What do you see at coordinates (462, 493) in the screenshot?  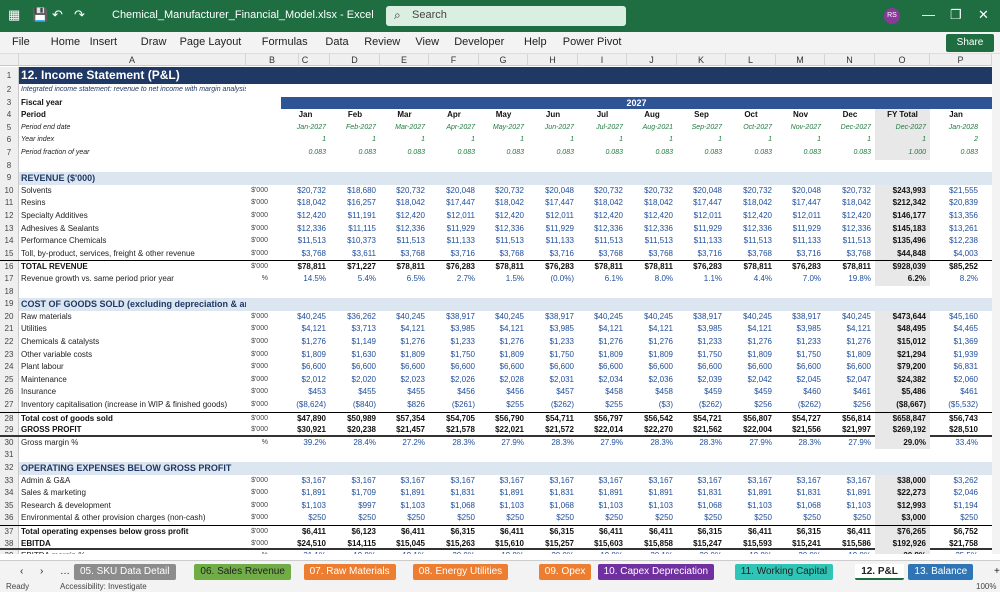 I see `value-cell: $1,831` at bounding box center [462, 493].